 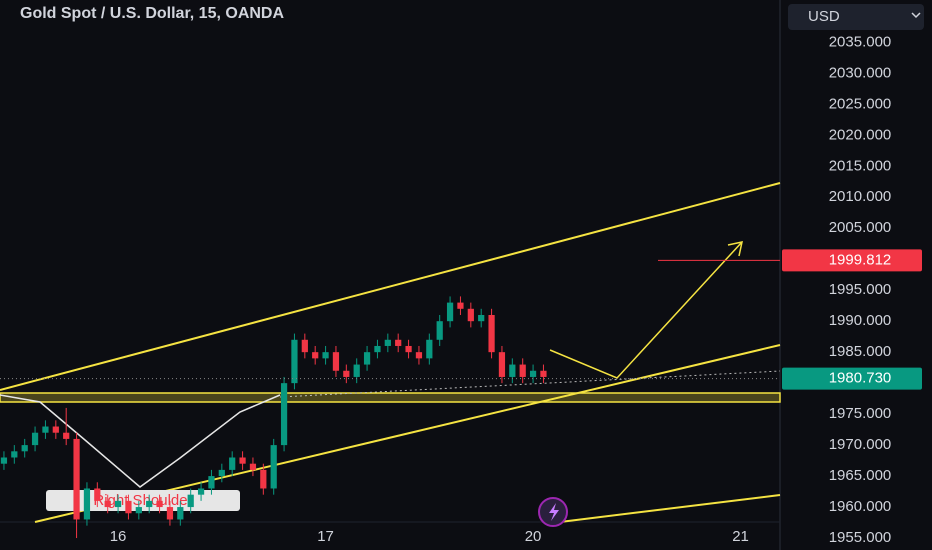 What do you see at coordinates (860, 165) in the screenshot?
I see `y-tick-label: 2015.000` at bounding box center [860, 165].